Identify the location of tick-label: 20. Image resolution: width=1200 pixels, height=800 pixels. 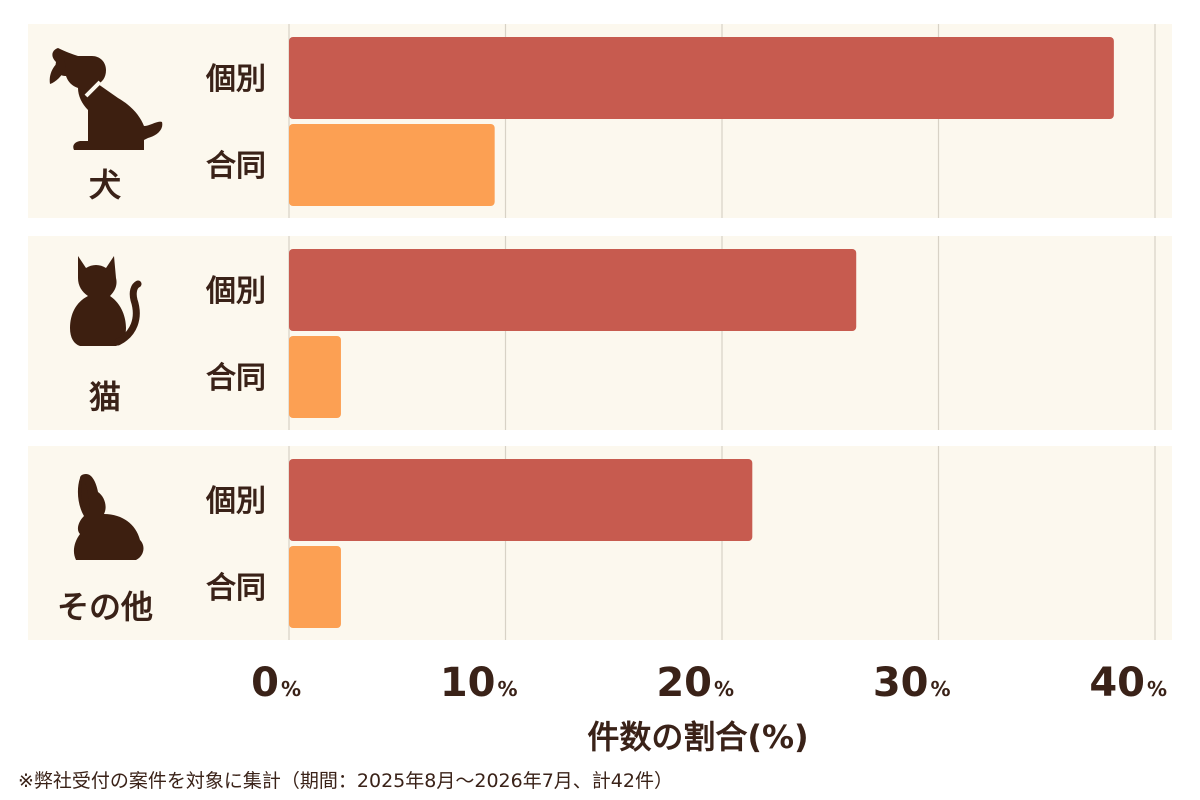
(684, 683).